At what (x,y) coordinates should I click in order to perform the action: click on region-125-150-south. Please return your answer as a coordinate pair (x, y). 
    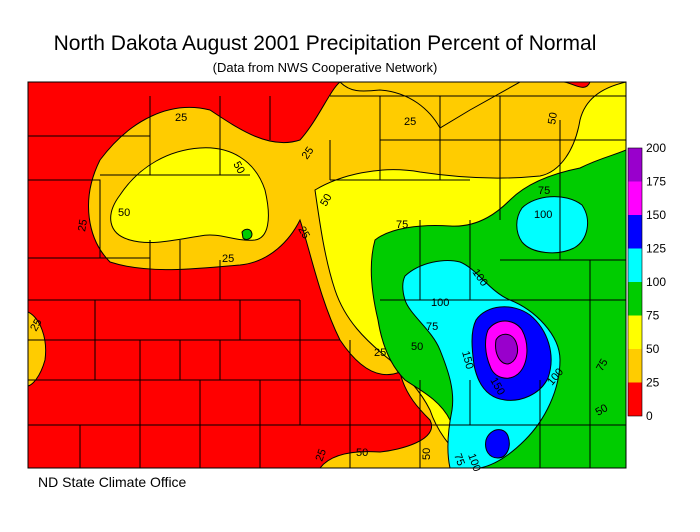
    Looking at the image, I should click on (497, 444).